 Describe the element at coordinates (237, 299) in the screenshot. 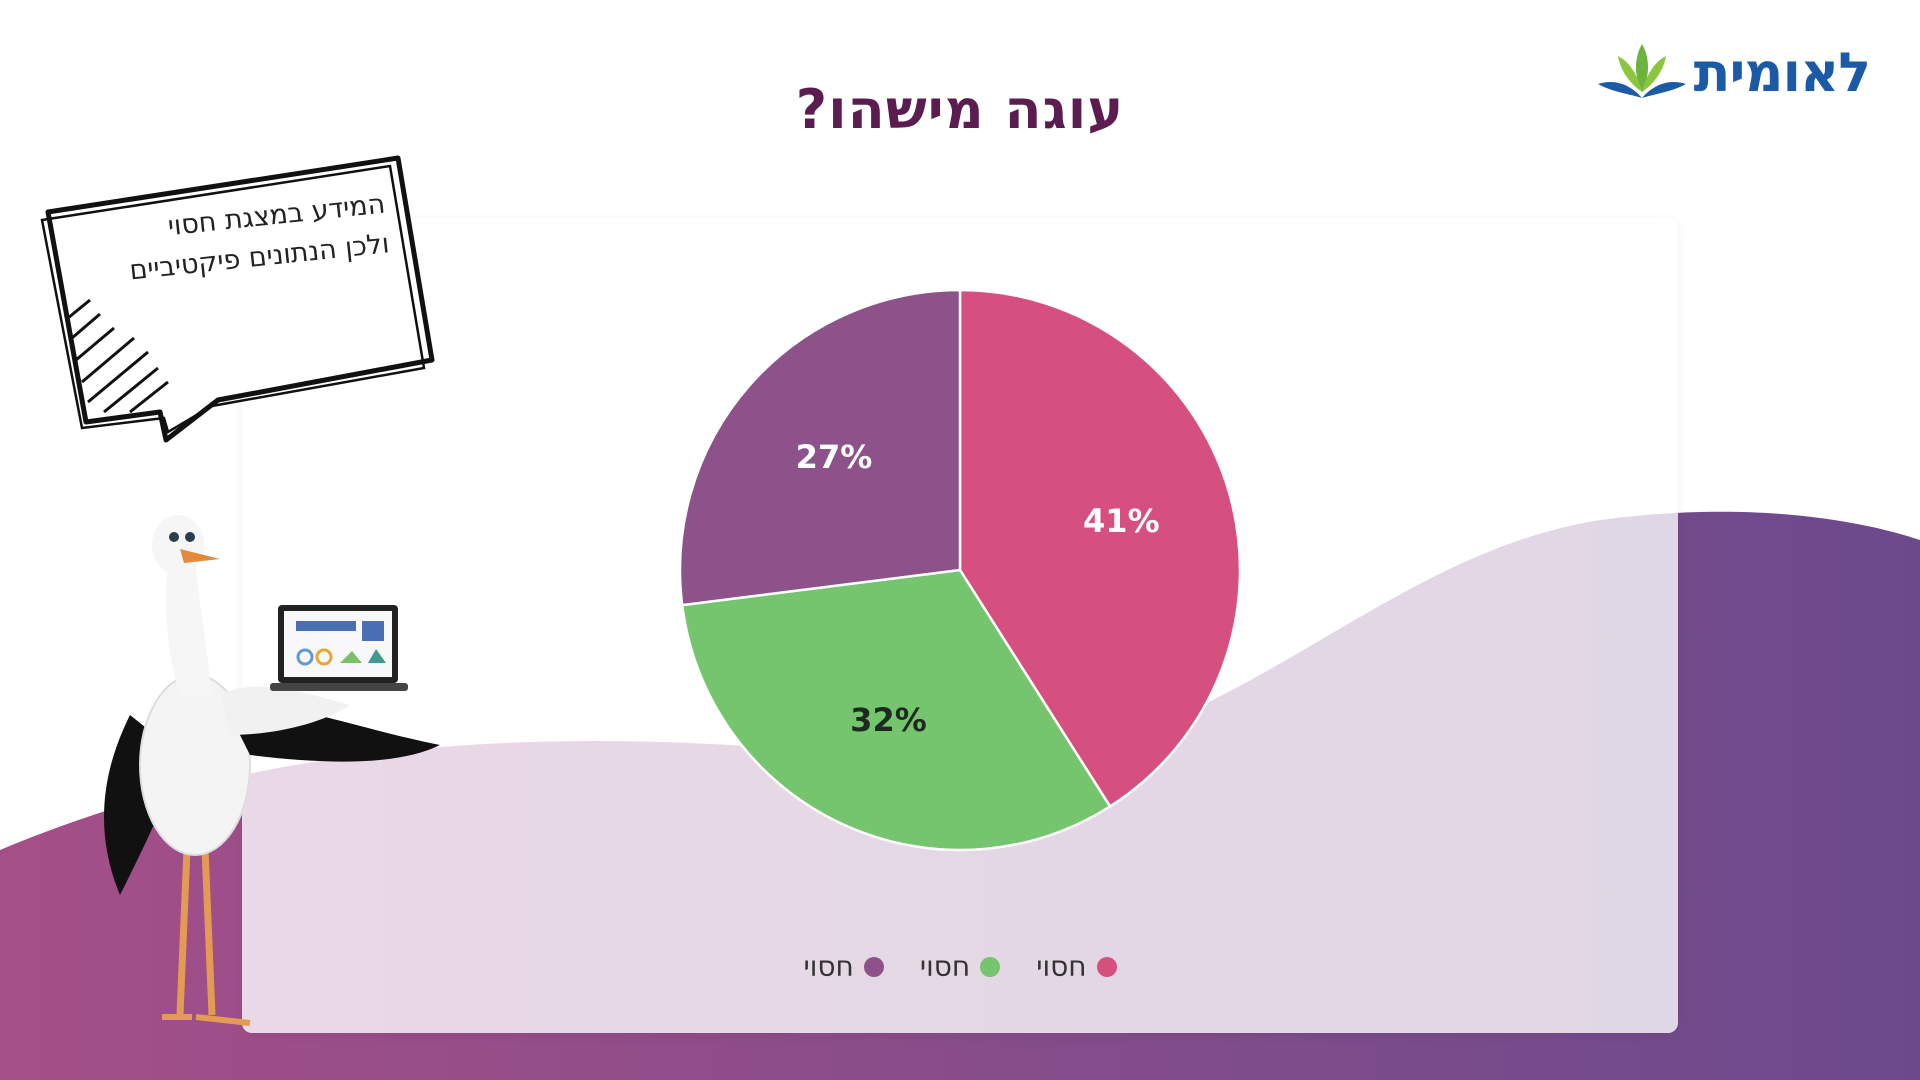

I see `speech-bubble` at that location.